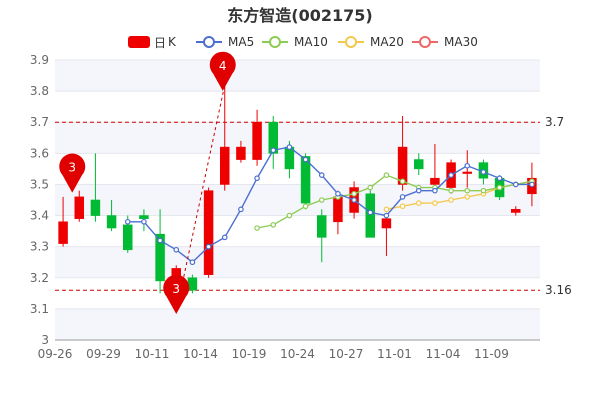 The height and width of the screenshot is (400, 600). What do you see at coordinates (172, 42) in the screenshot?
I see `legend-label-k: K` at bounding box center [172, 42].